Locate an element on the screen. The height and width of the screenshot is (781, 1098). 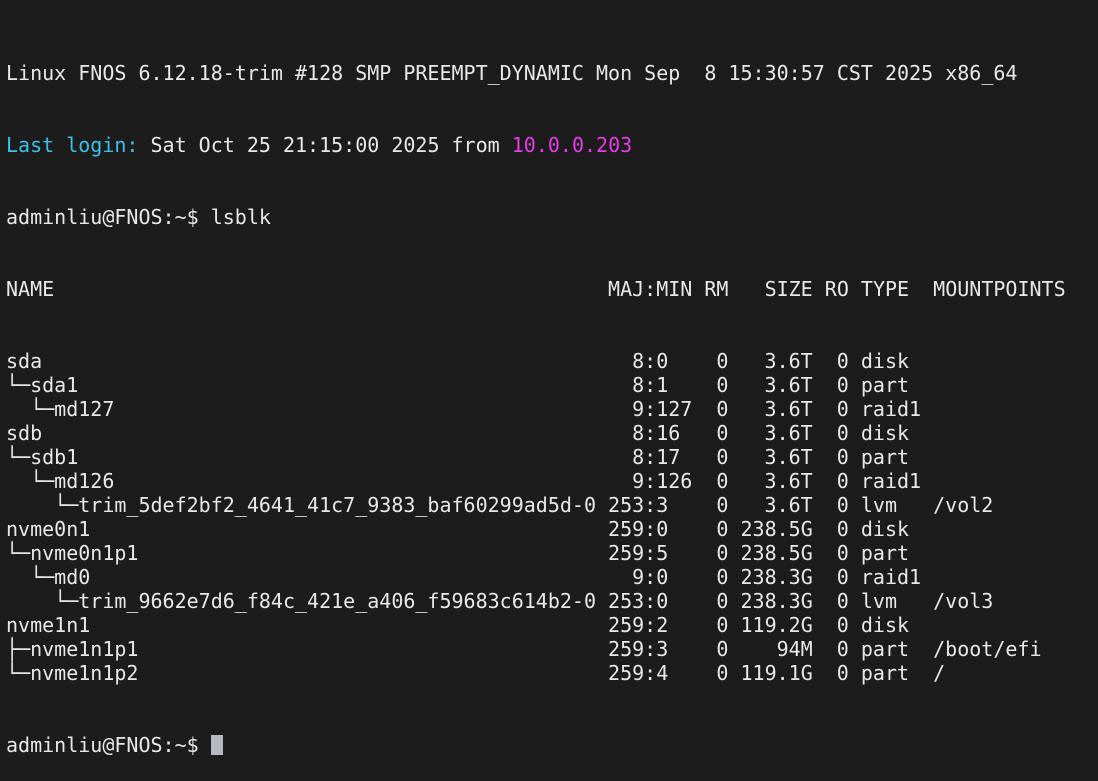
header-ro: RO is located at coordinates (836, 289).